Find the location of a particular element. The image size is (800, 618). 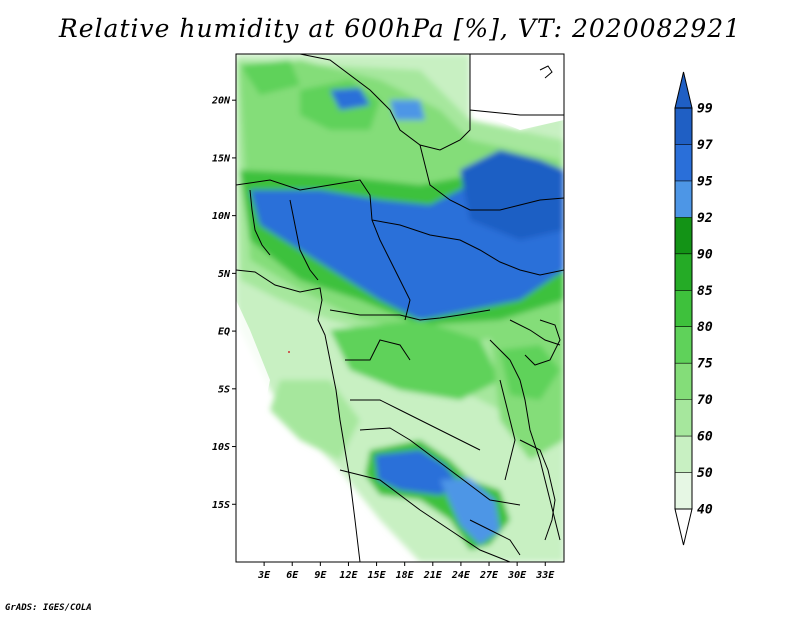

colorbar-label: 95 is located at coordinates (705, 181).